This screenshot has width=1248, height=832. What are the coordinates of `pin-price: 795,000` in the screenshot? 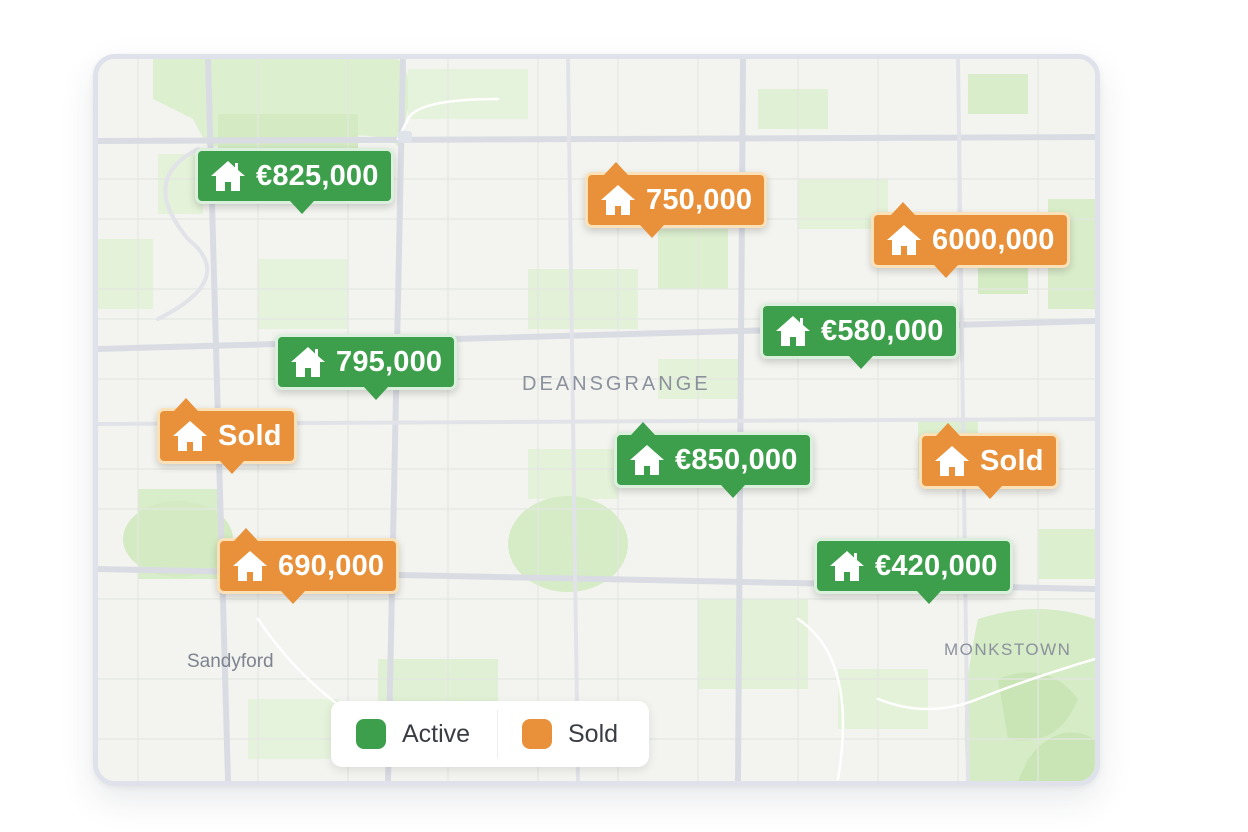 It's located at (389, 361).